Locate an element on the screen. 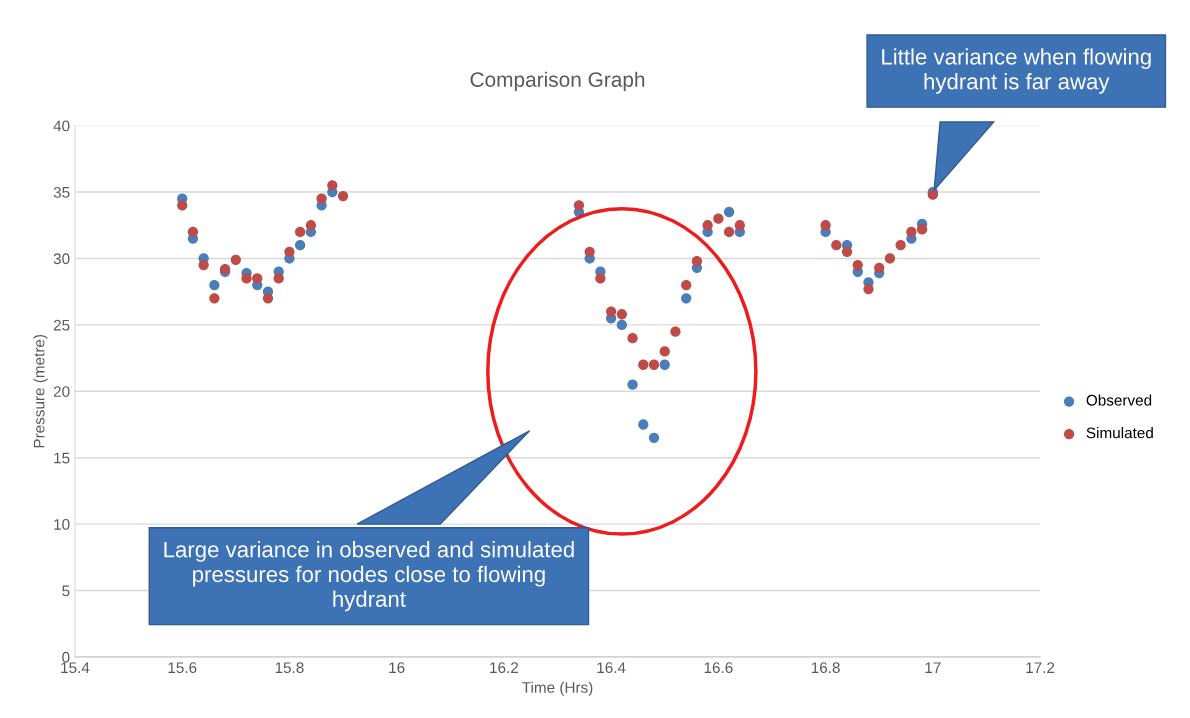 This screenshot has height=718, width=1190. x-tick-label: 16.6 is located at coordinates (718, 668).